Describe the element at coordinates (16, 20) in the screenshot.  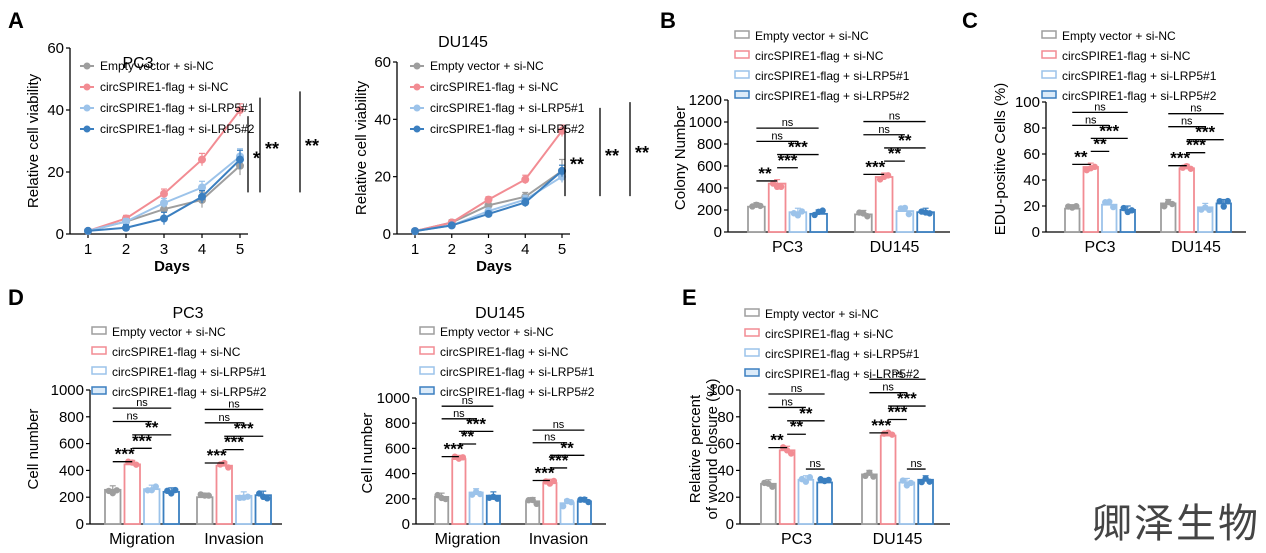
I see `panel-letter-a: A` at that location.